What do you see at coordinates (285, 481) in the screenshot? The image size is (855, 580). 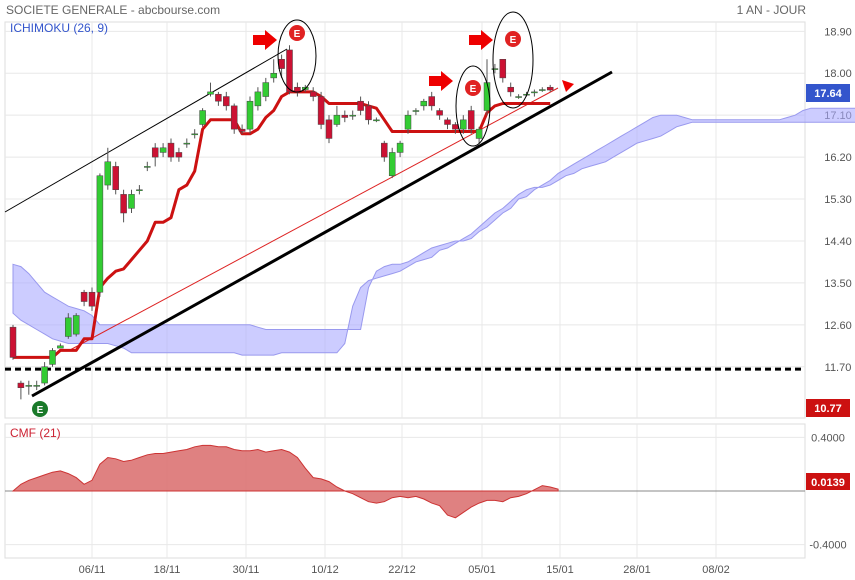 I see `cmf-area` at bounding box center [285, 481].